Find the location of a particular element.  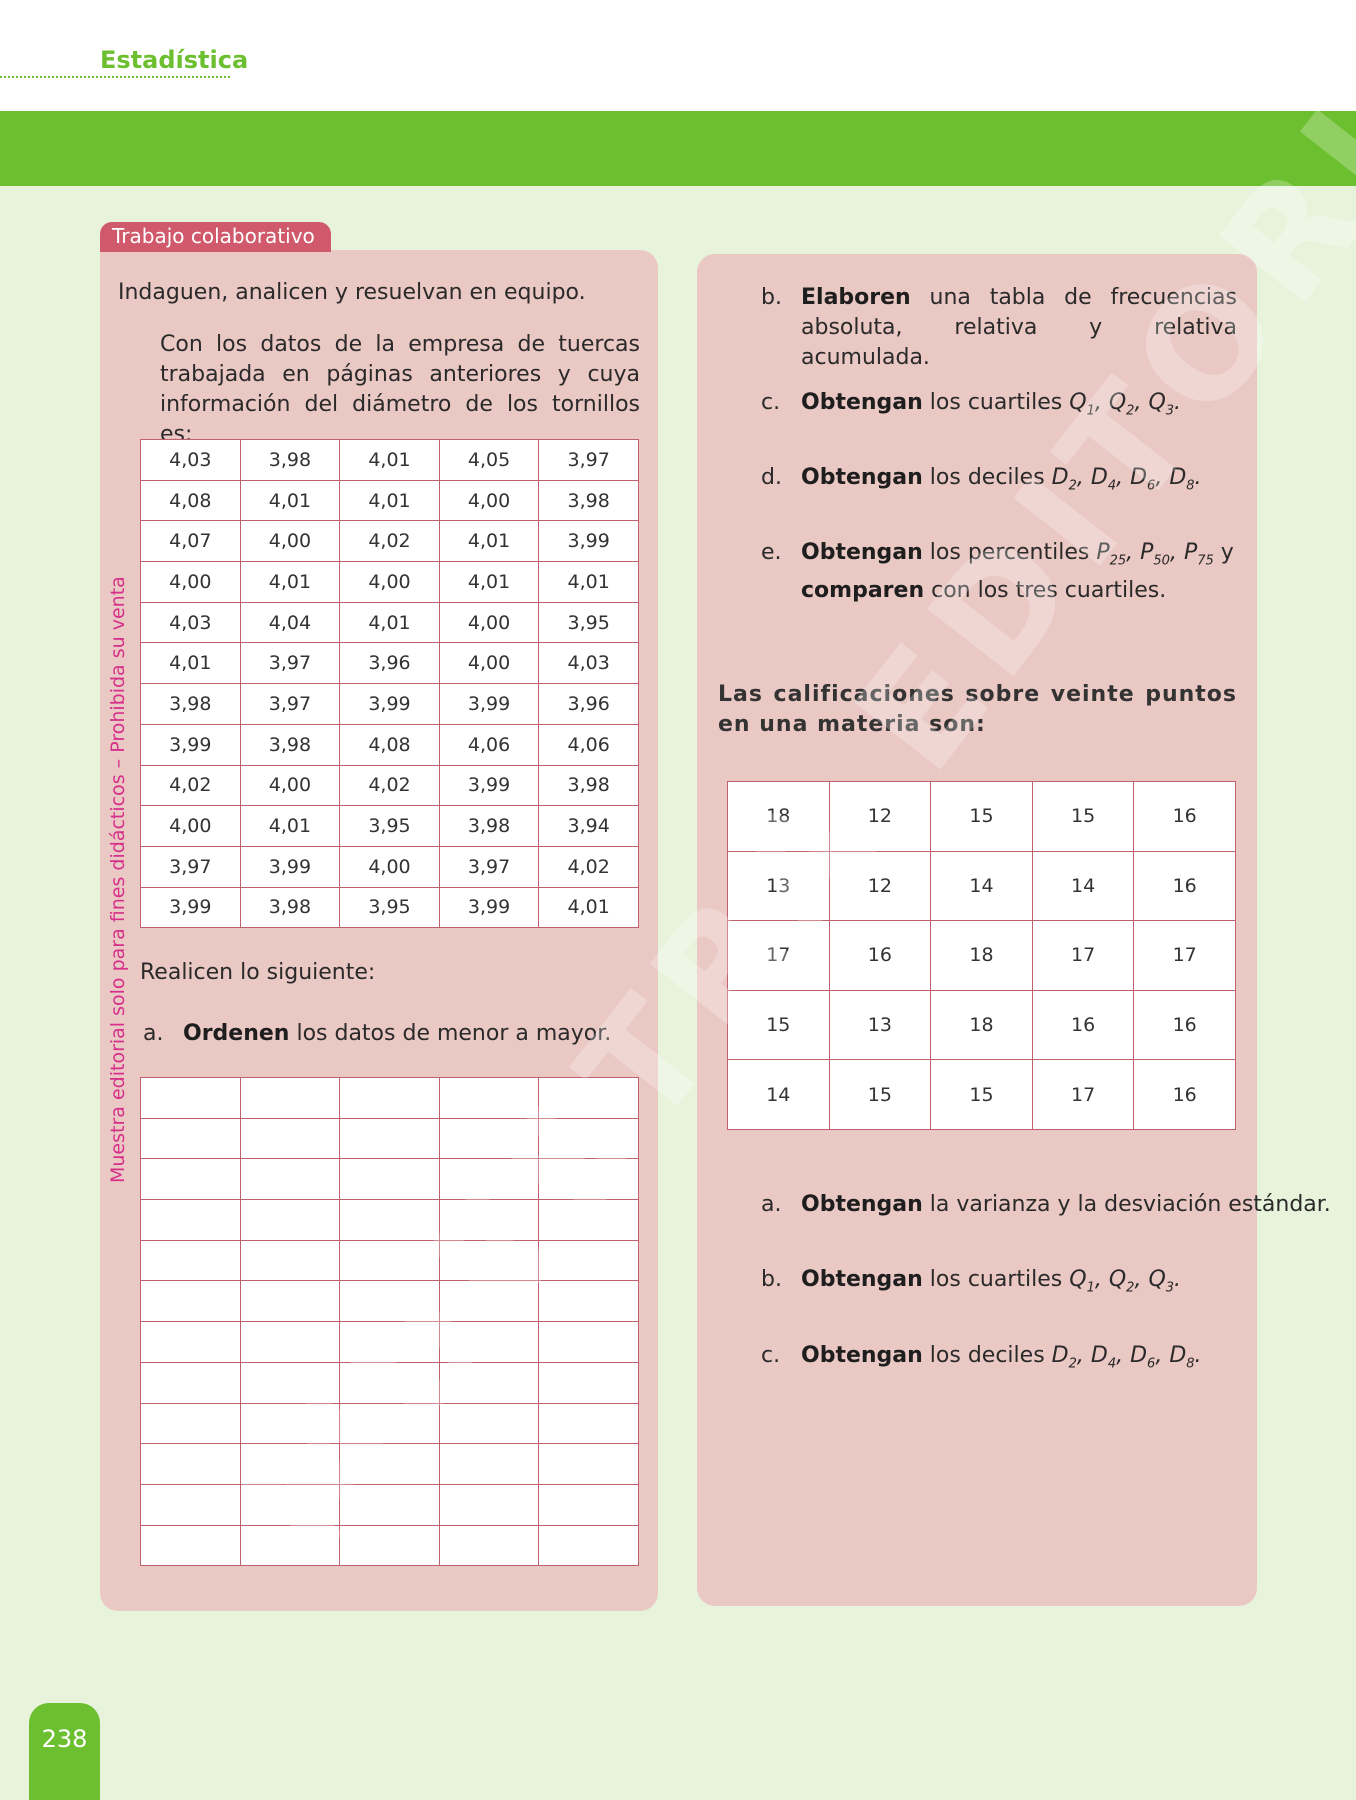

table-row: 17 16 18 17 17 is located at coordinates (981, 955).